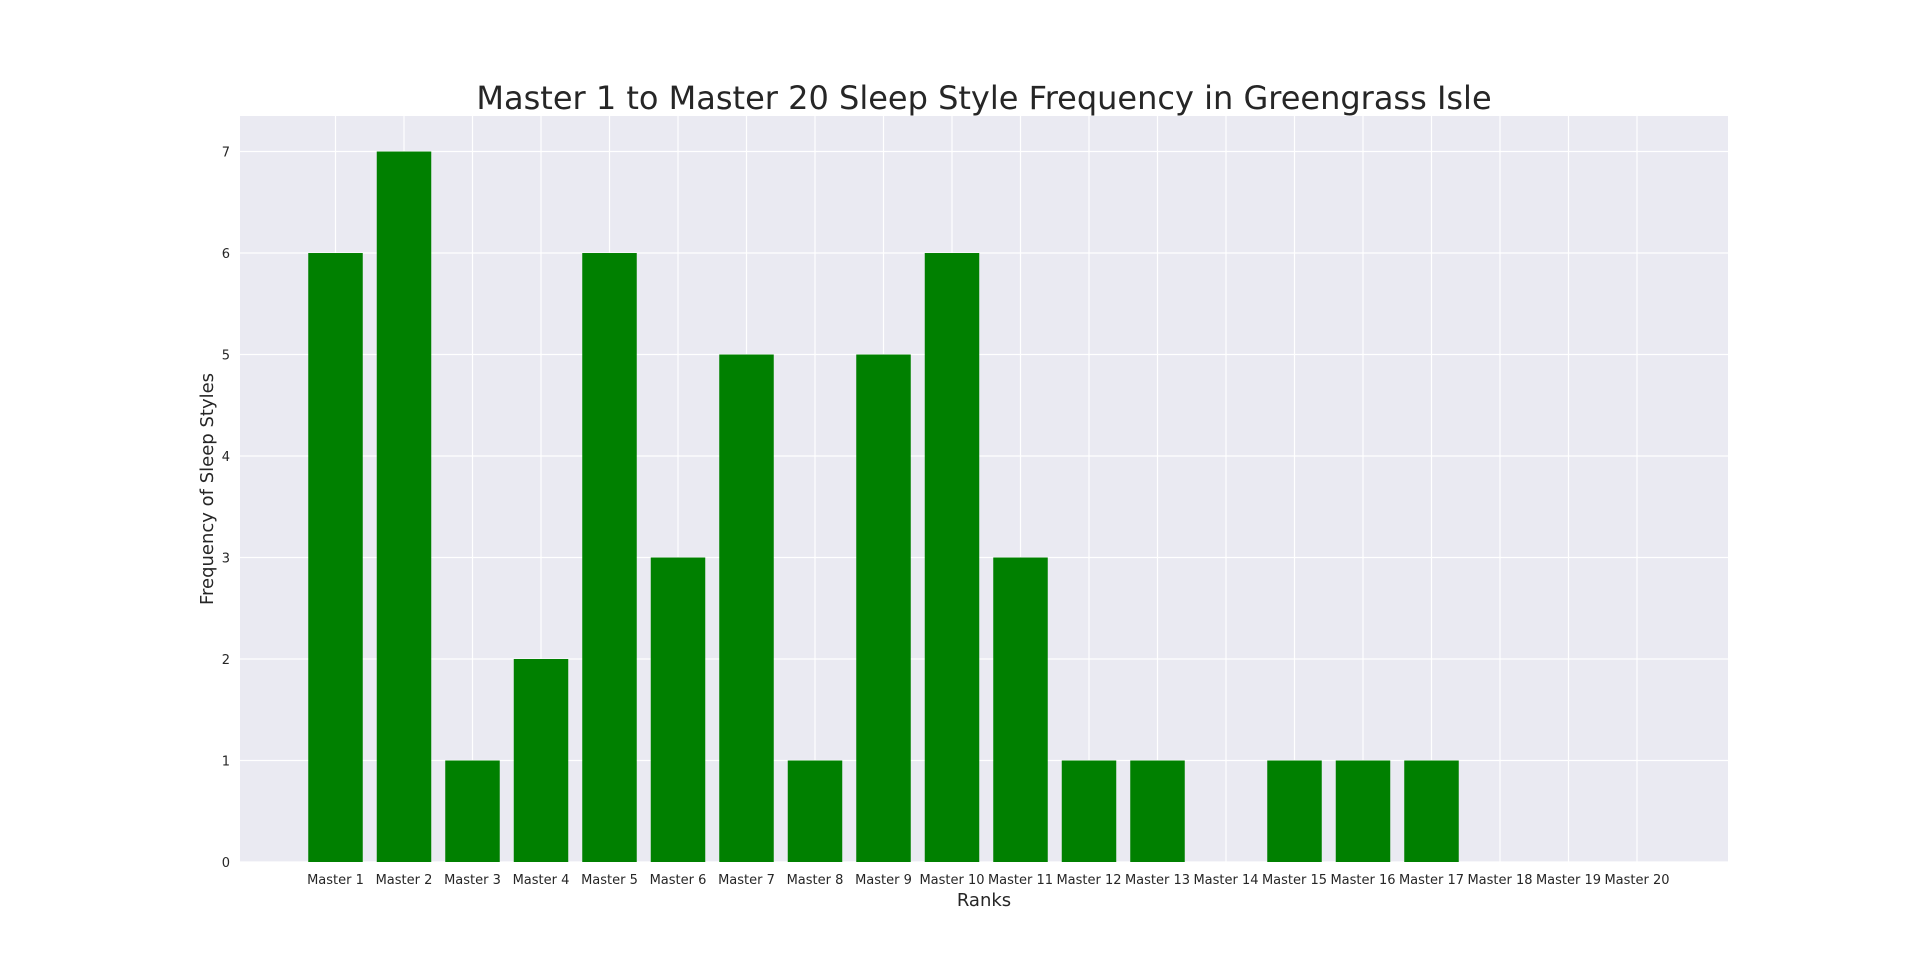 Image resolution: width=1920 pixels, height=967 pixels. What do you see at coordinates (1294, 880) in the screenshot?
I see `x-tick-label: Master 15` at bounding box center [1294, 880].